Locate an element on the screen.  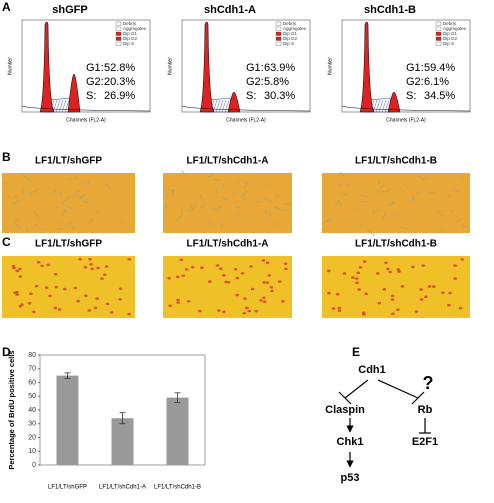
diagram-node: Claspin is located at coordinates (345, 410).